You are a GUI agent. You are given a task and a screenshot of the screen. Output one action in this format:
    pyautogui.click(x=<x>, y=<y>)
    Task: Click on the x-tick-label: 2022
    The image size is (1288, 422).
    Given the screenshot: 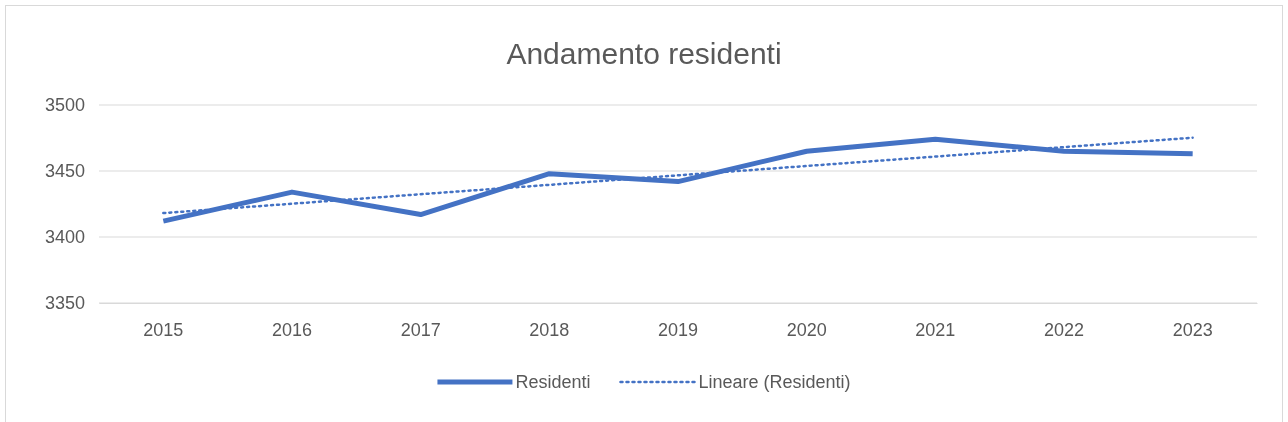 What is the action you would take?
    pyautogui.click(x=1064, y=329)
    